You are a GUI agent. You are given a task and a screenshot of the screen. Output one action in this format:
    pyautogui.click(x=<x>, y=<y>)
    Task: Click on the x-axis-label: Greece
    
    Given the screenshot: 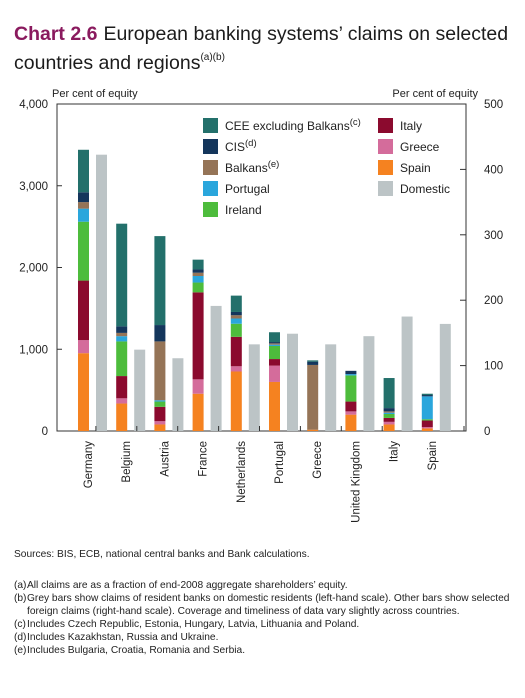 What is the action you would take?
    pyautogui.click(x=318, y=460)
    